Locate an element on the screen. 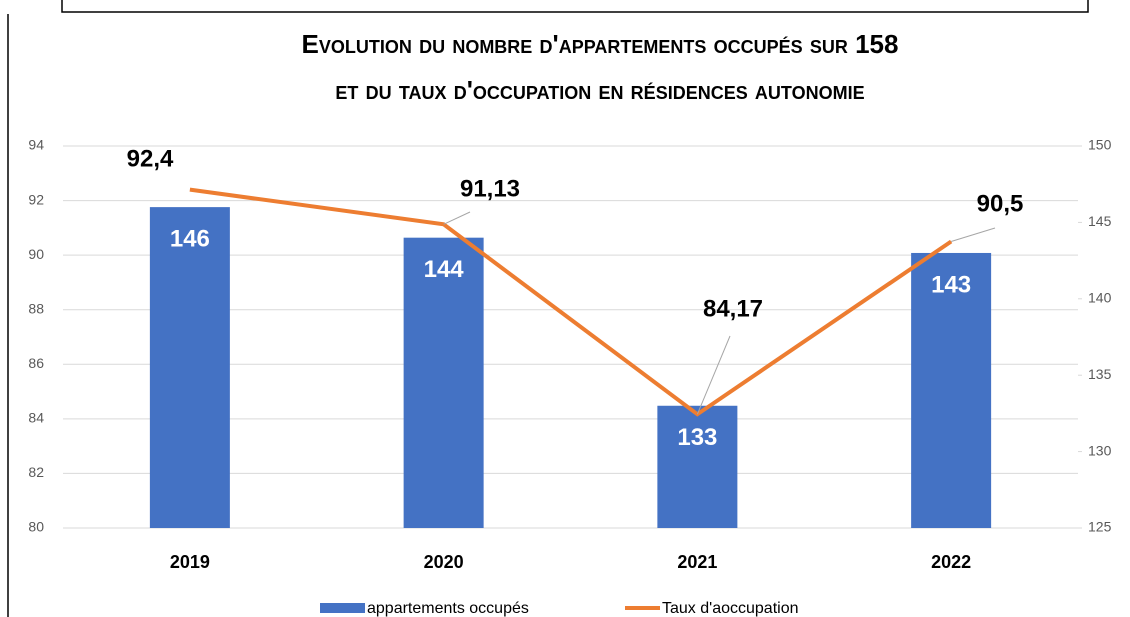 This screenshot has height=617, width=1130. y-tick-label: 80 is located at coordinates (36, 527).